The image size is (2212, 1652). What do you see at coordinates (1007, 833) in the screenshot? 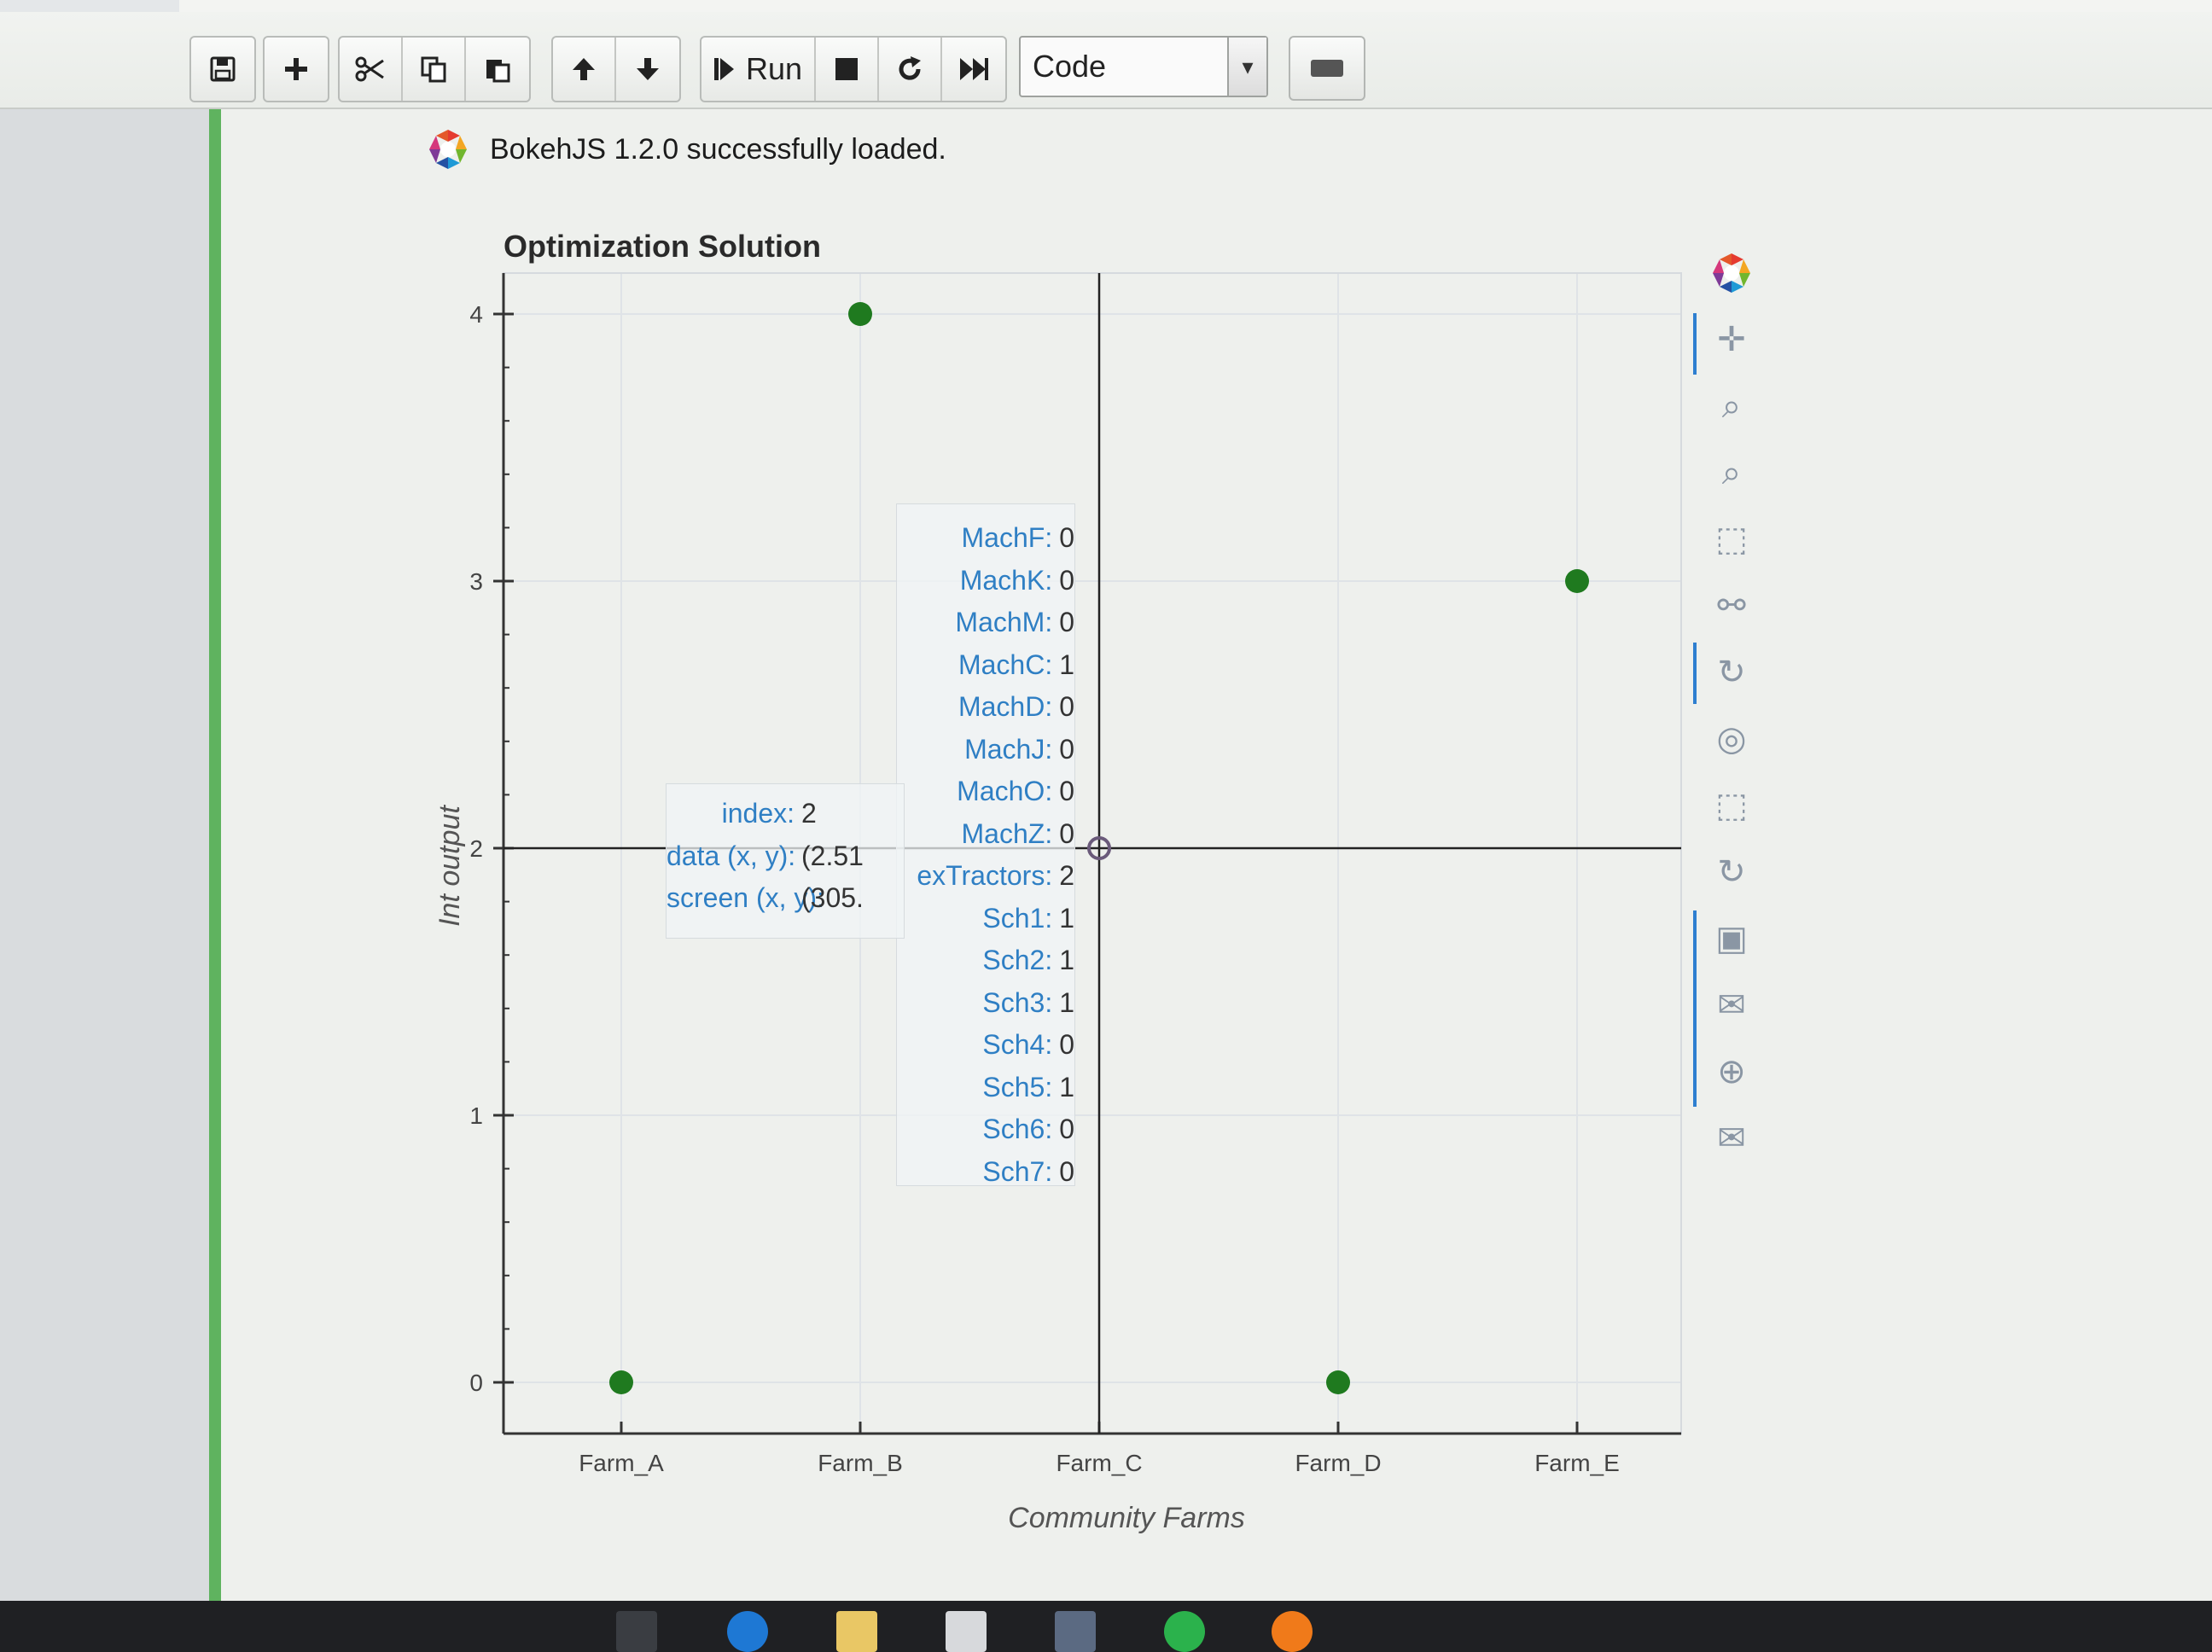
I see `tooltip-key: MachZ:` at bounding box center [1007, 833].